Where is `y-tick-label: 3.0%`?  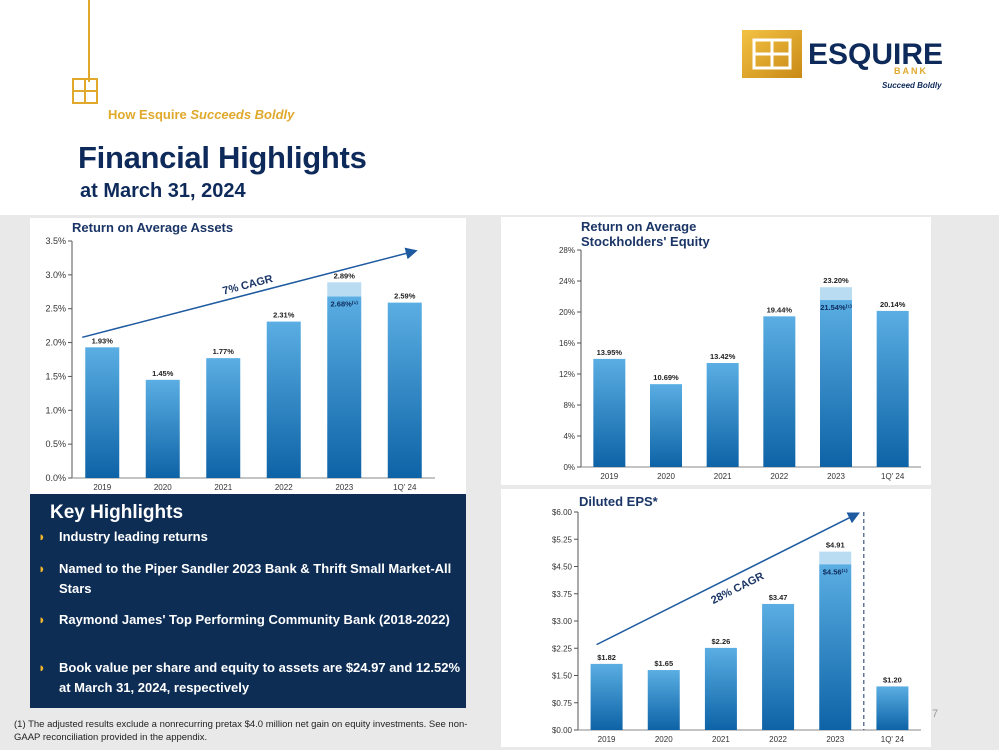
y-tick-label: 3.0% is located at coordinates (55, 275).